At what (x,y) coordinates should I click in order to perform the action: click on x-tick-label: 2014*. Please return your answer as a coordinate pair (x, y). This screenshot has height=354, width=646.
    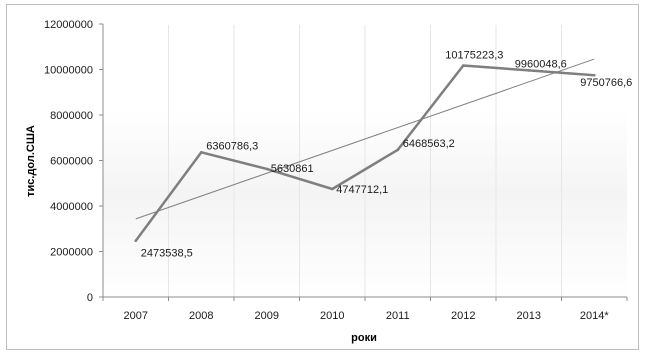
    Looking at the image, I should click on (594, 316).